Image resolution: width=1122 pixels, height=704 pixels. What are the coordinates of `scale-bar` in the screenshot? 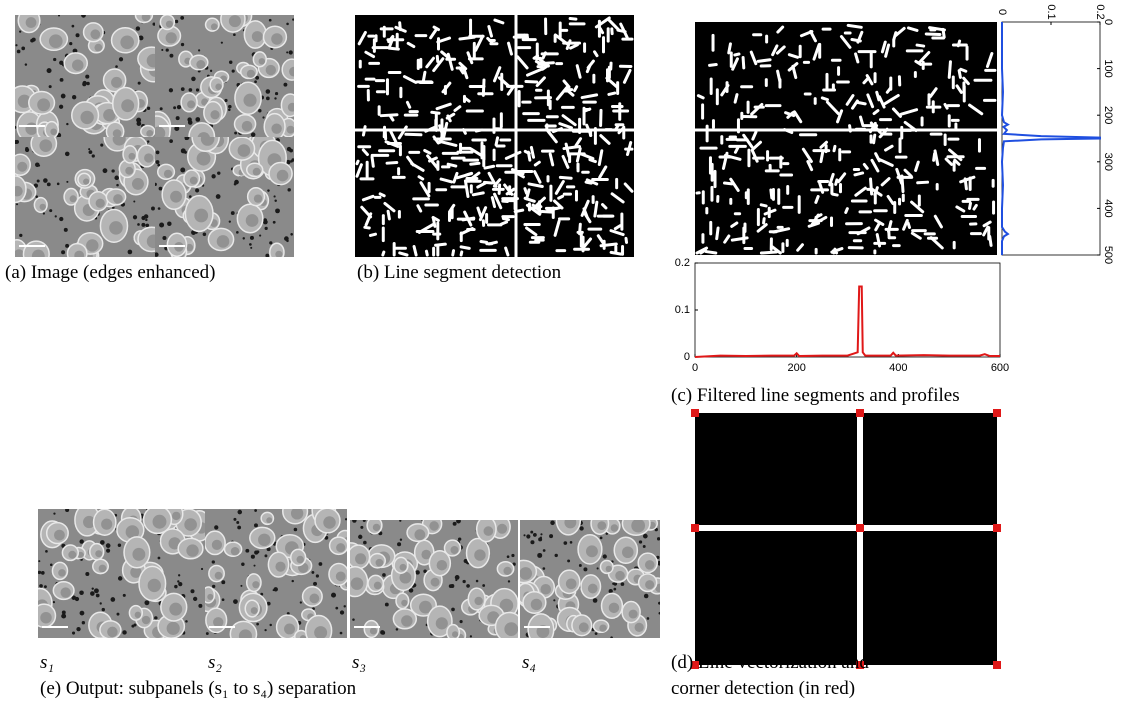 It's located at (367, 627).